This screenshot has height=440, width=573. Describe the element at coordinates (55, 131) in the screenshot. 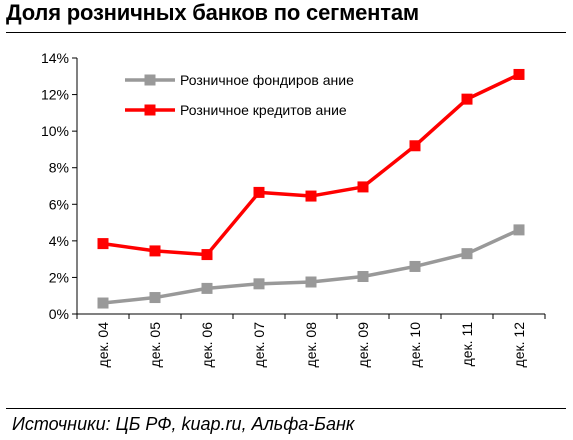

I see `y-tick-label: 10%` at that location.